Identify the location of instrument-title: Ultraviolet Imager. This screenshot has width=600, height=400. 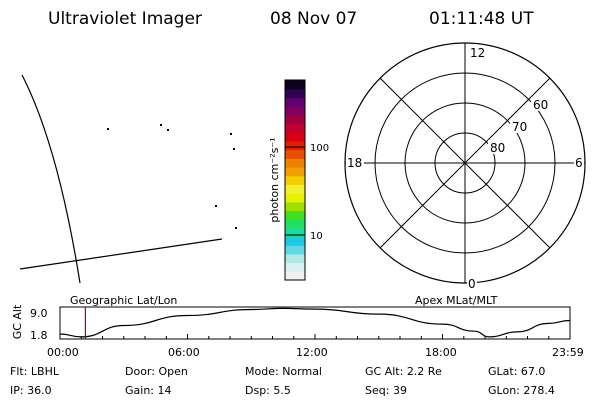
(125, 19).